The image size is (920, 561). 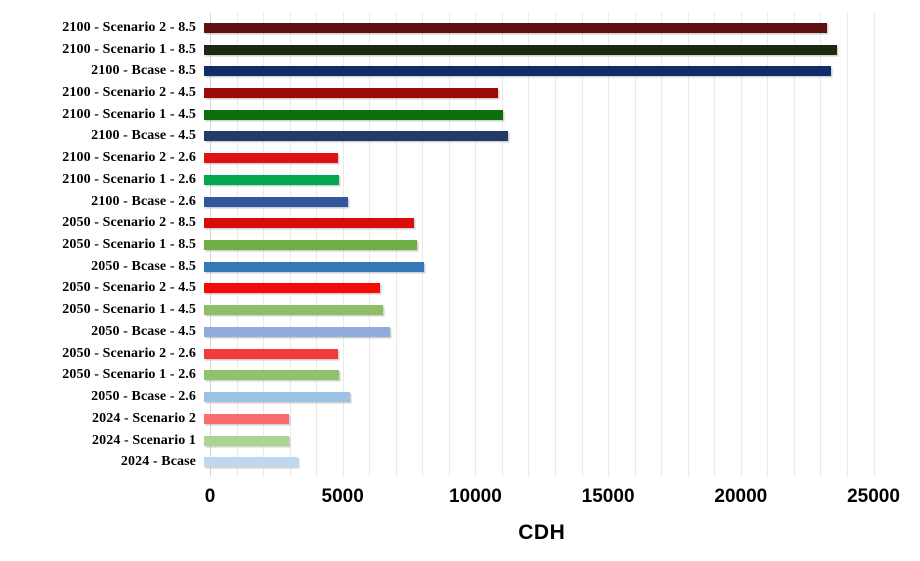 I want to click on category-label: 2100 - Scenario 2 - 8.5, so click(x=129, y=27).